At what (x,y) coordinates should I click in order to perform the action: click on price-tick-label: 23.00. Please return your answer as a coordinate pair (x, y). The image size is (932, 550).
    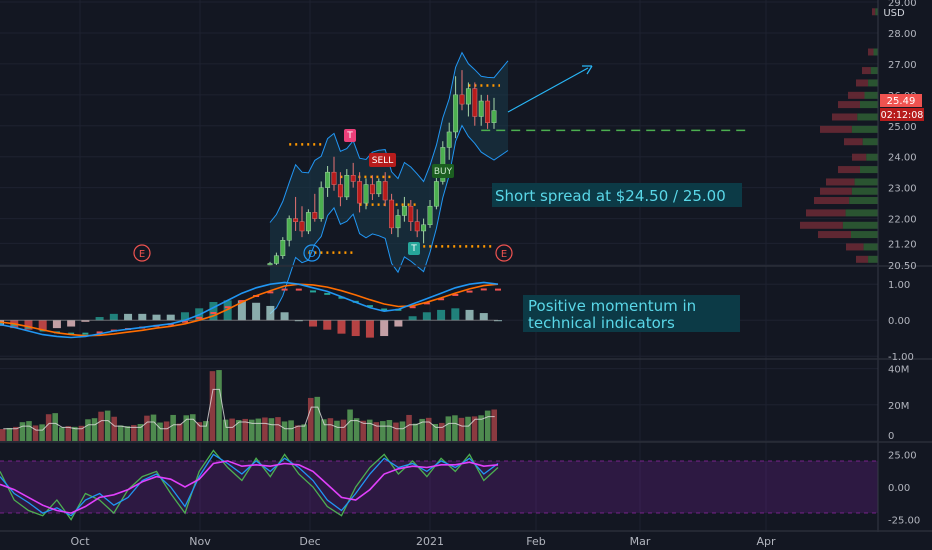
    Looking at the image, I should click on (902, 189).